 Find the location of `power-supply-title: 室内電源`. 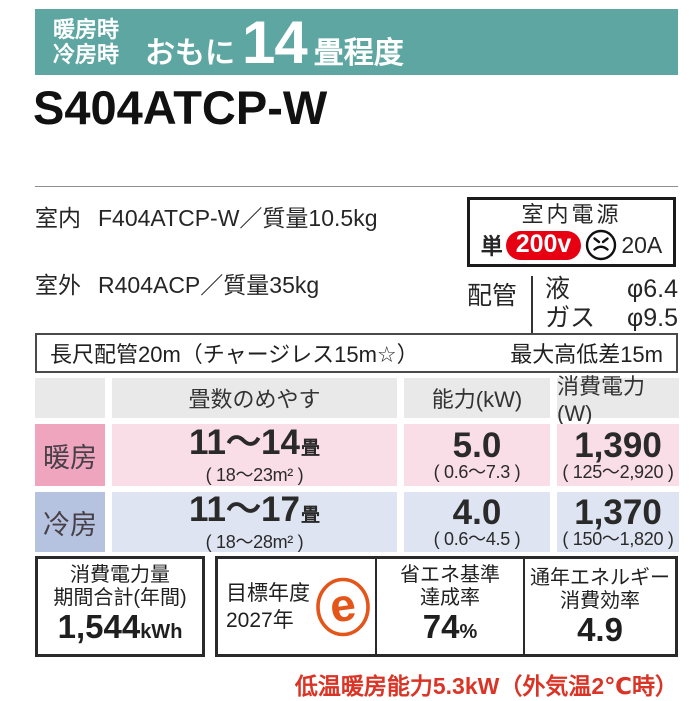

power-supply-title: 室内電源 is located at coordinates (571, 214).